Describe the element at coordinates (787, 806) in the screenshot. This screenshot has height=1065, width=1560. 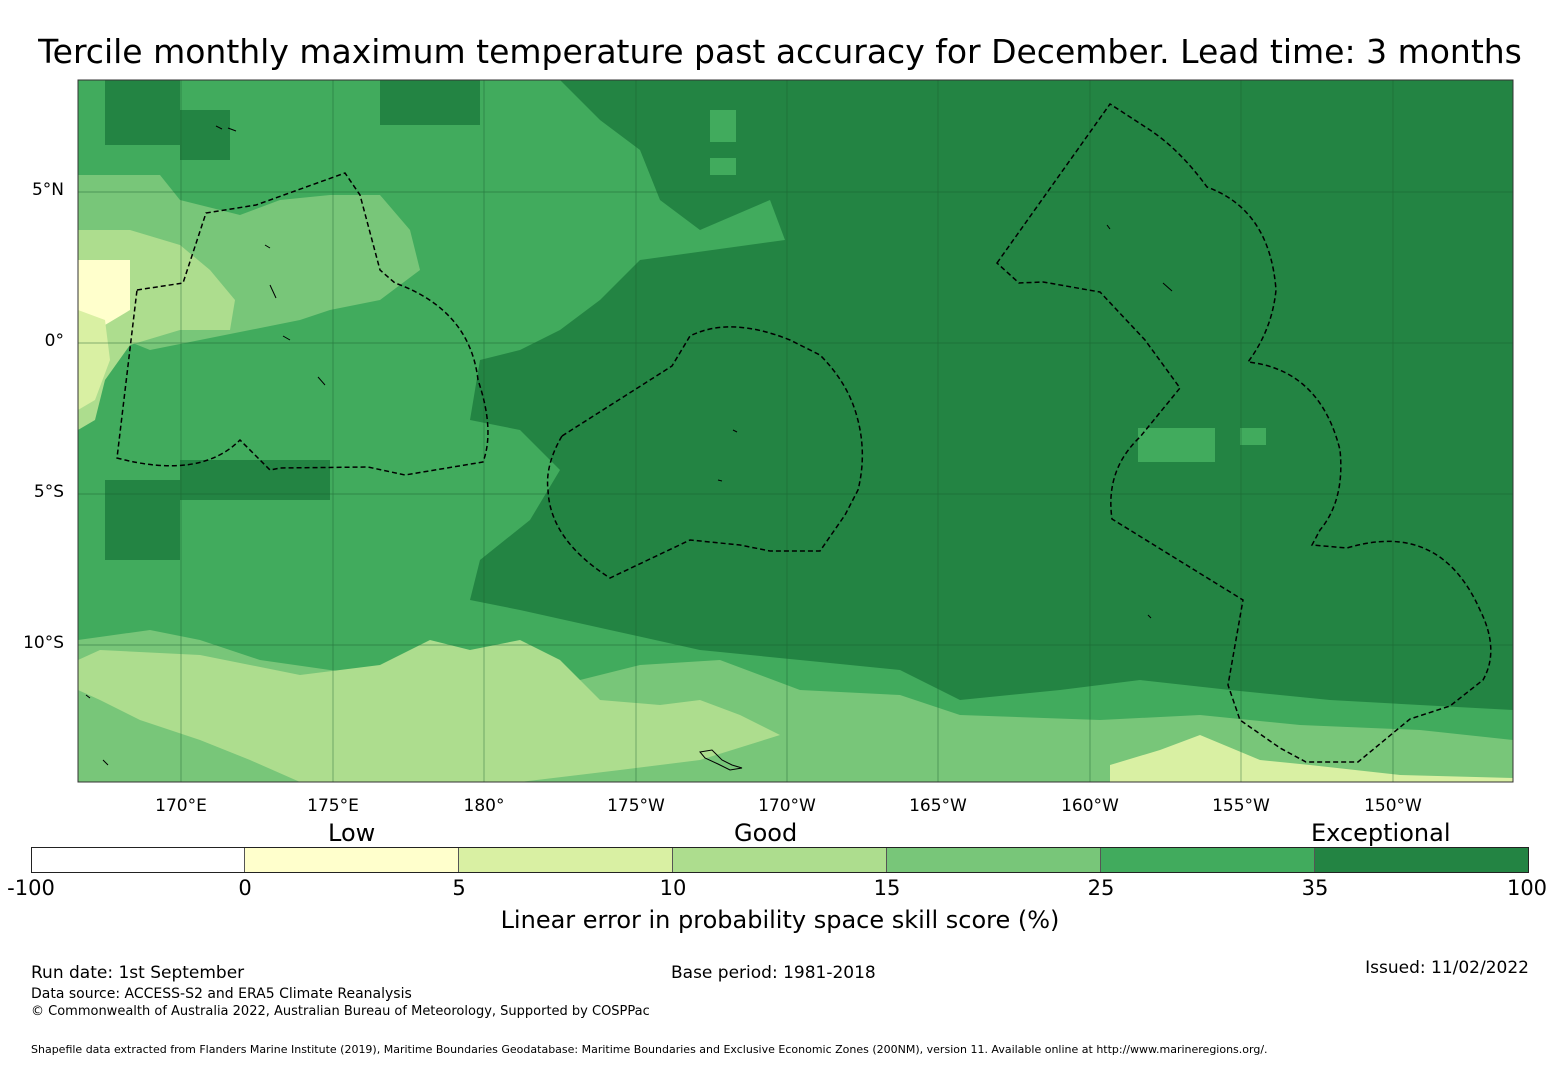
I see `lon-label: 170°W` at that location.